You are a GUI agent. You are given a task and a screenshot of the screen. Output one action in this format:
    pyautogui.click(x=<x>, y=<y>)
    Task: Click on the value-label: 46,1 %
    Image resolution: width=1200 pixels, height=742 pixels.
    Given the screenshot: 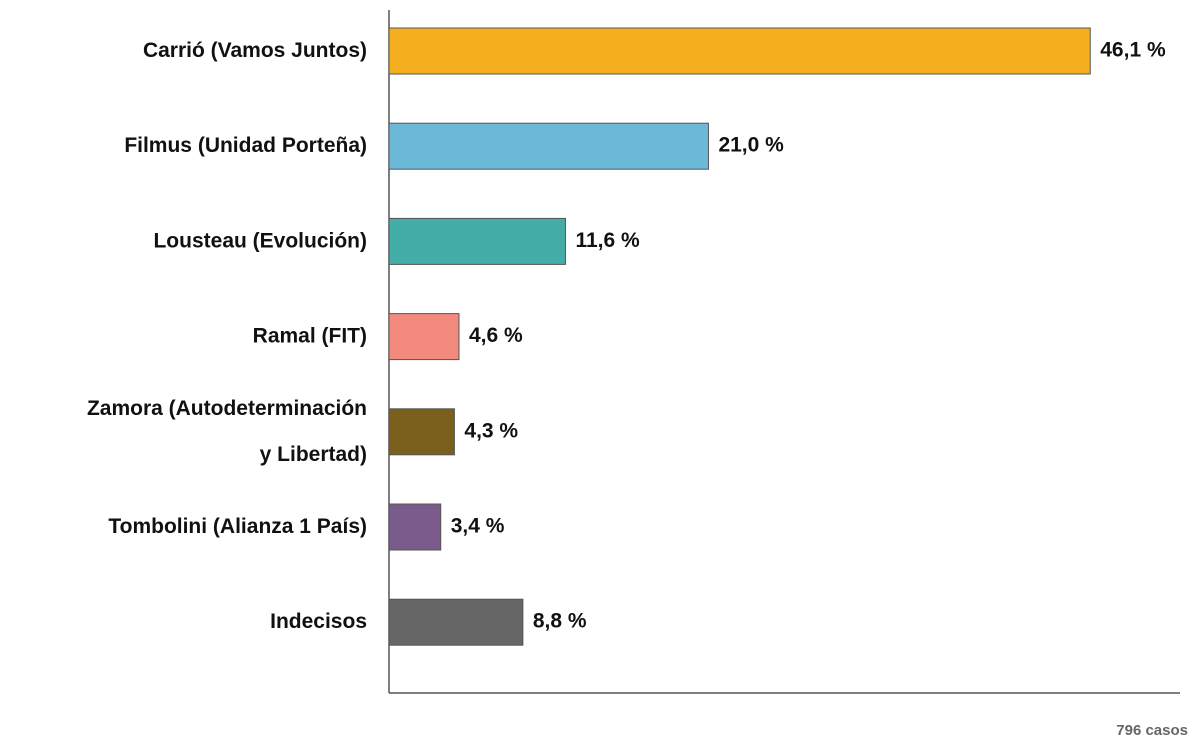 What is the action you would take?
    pyautogui.click(x=1133, y=50)
    